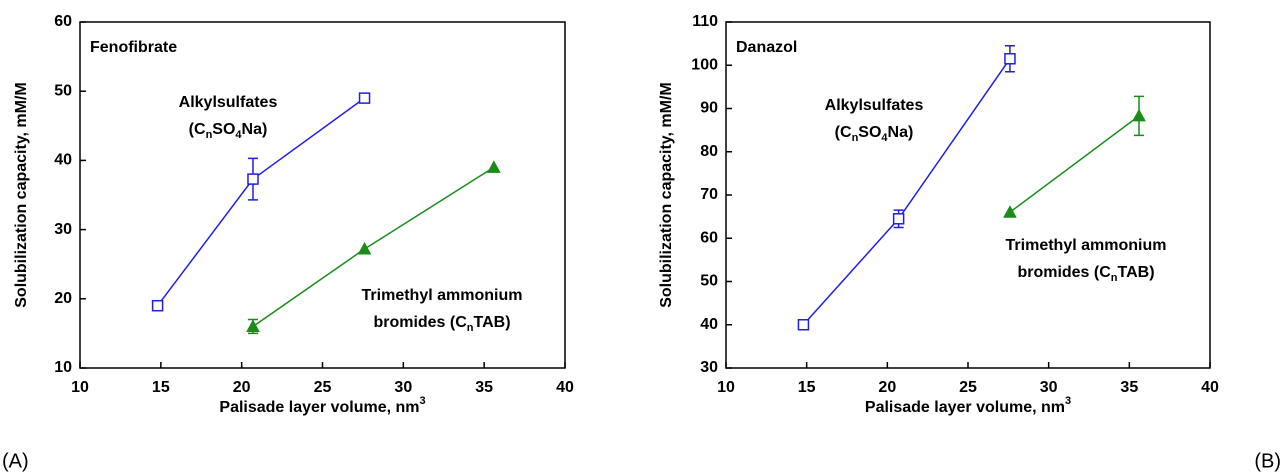 This screenshot has width=1283, height=474. What do you see at coordinates (709, 108) in the screenshot?
I see `y-tick-label: 90` at bounding box center [709, 108].